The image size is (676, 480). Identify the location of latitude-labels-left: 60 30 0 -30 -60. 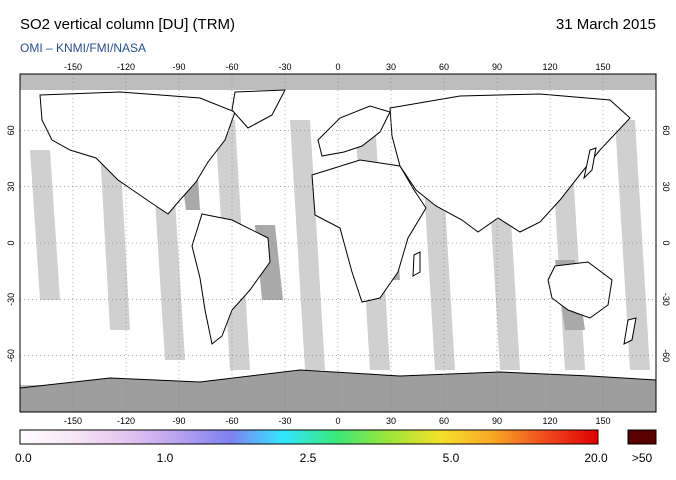
(11, 243).